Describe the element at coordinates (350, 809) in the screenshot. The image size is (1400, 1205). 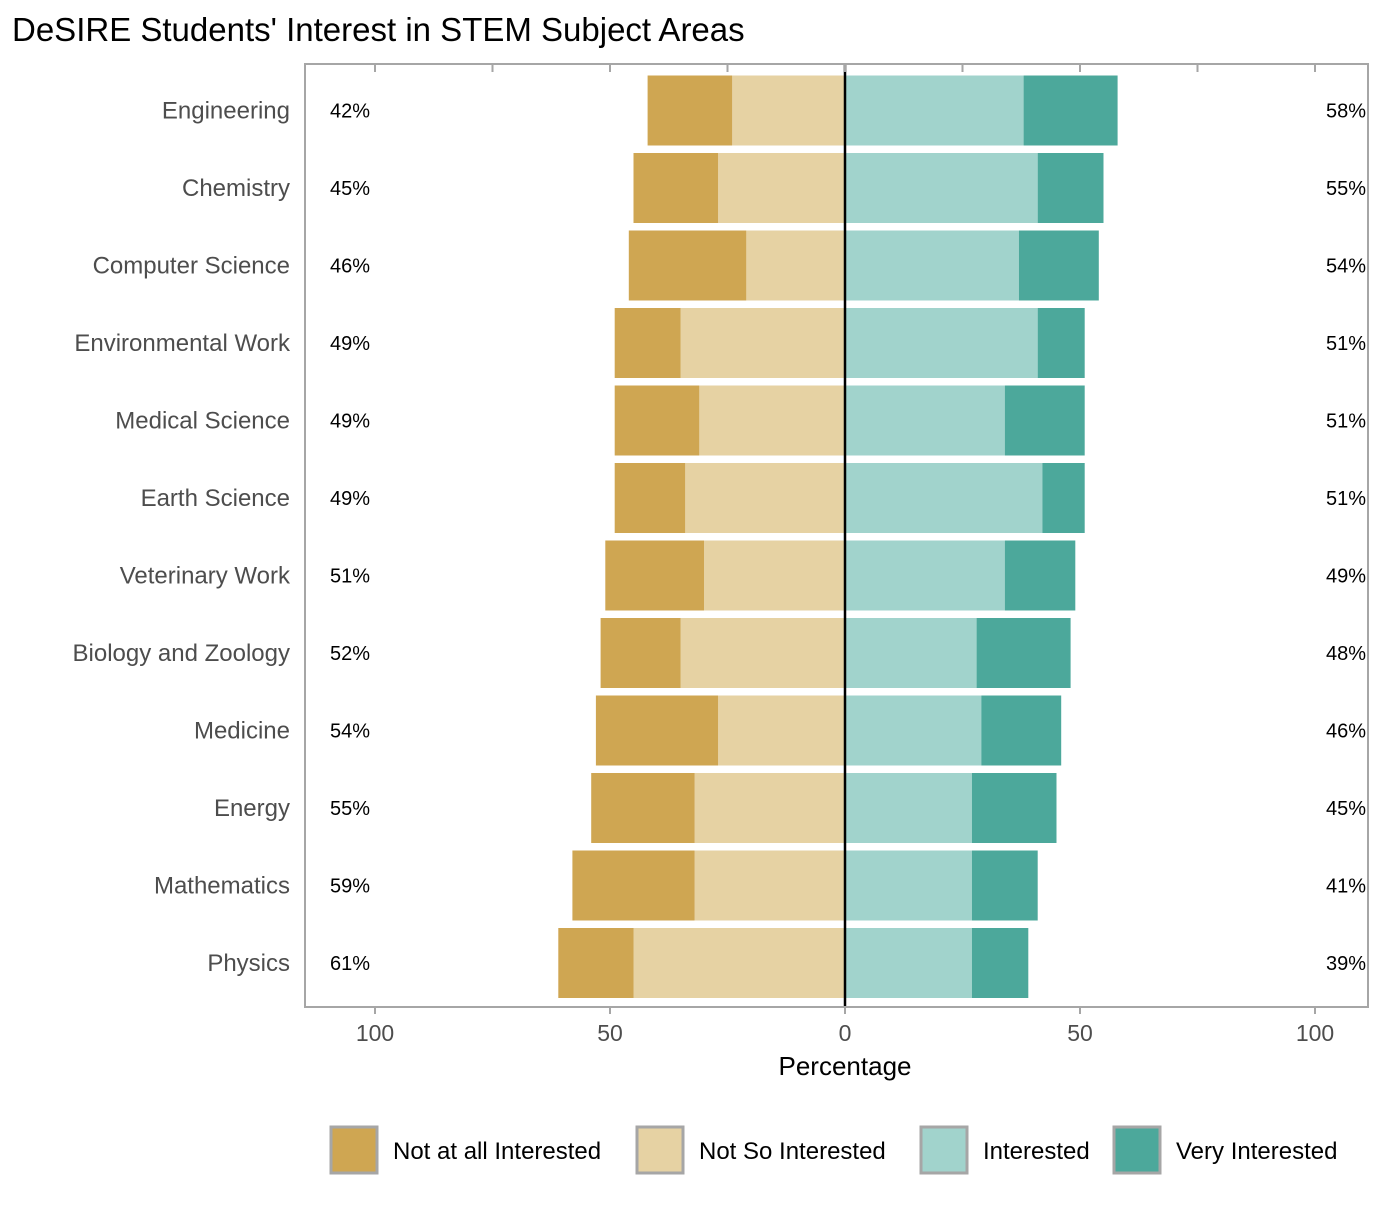
I see `left-percent-label: 55%` at that location.